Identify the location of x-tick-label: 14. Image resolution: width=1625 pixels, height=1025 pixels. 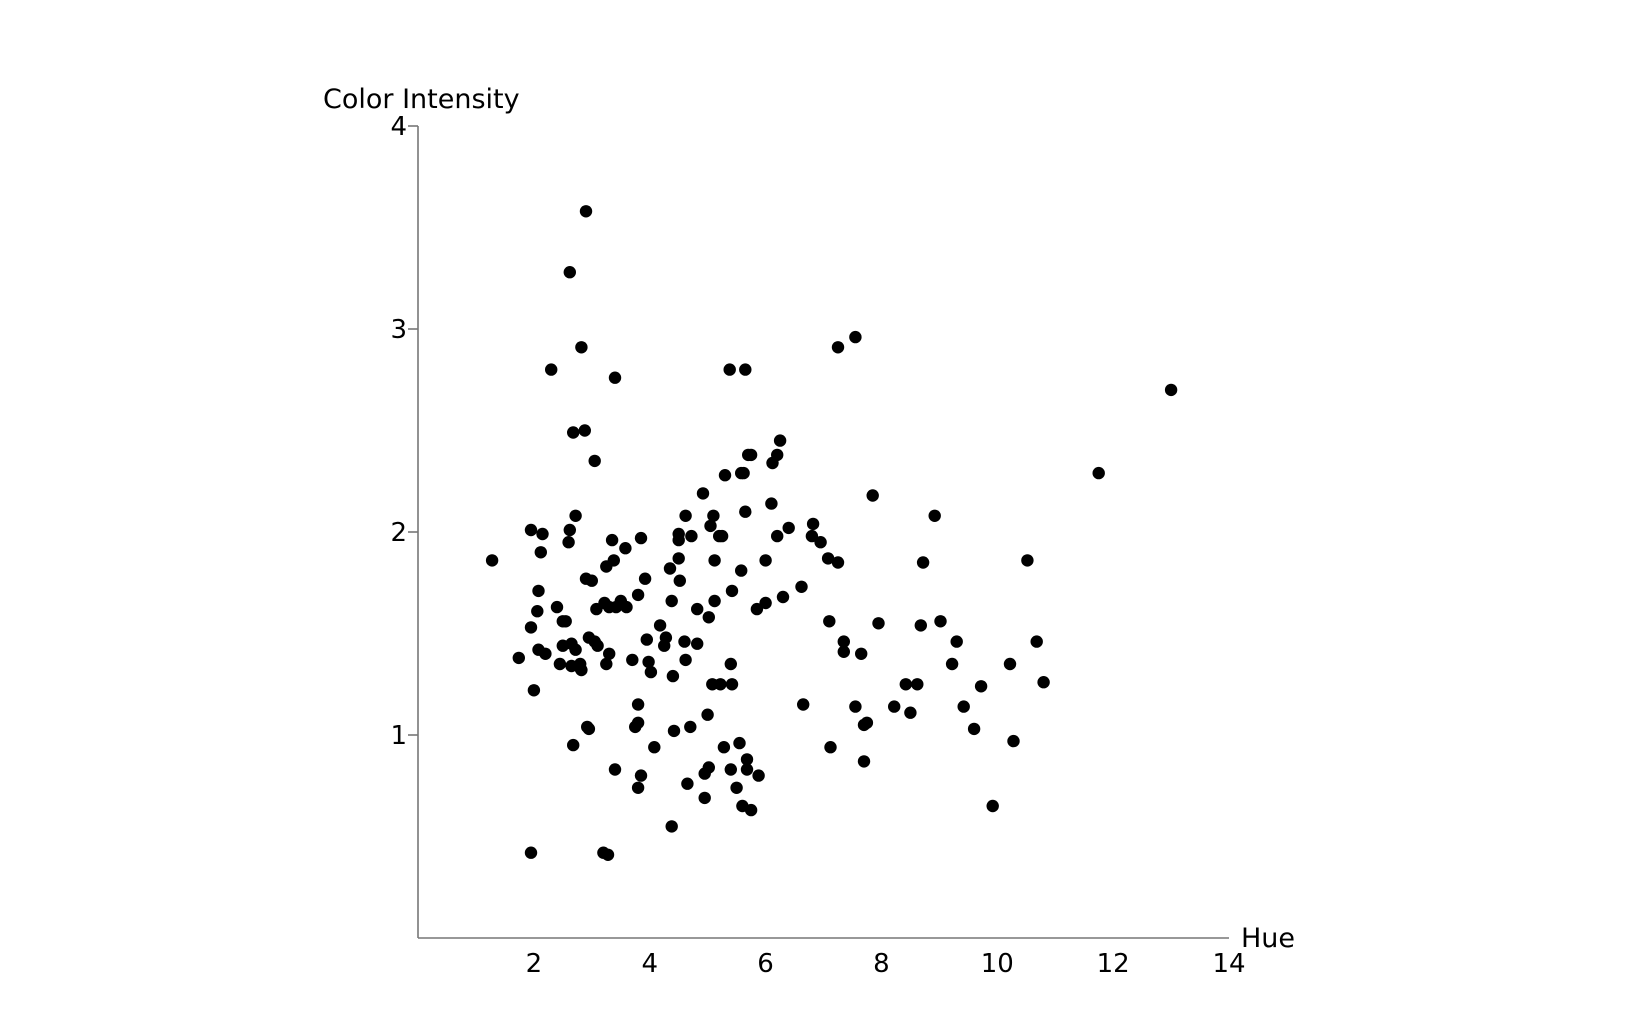
(1228, 964).